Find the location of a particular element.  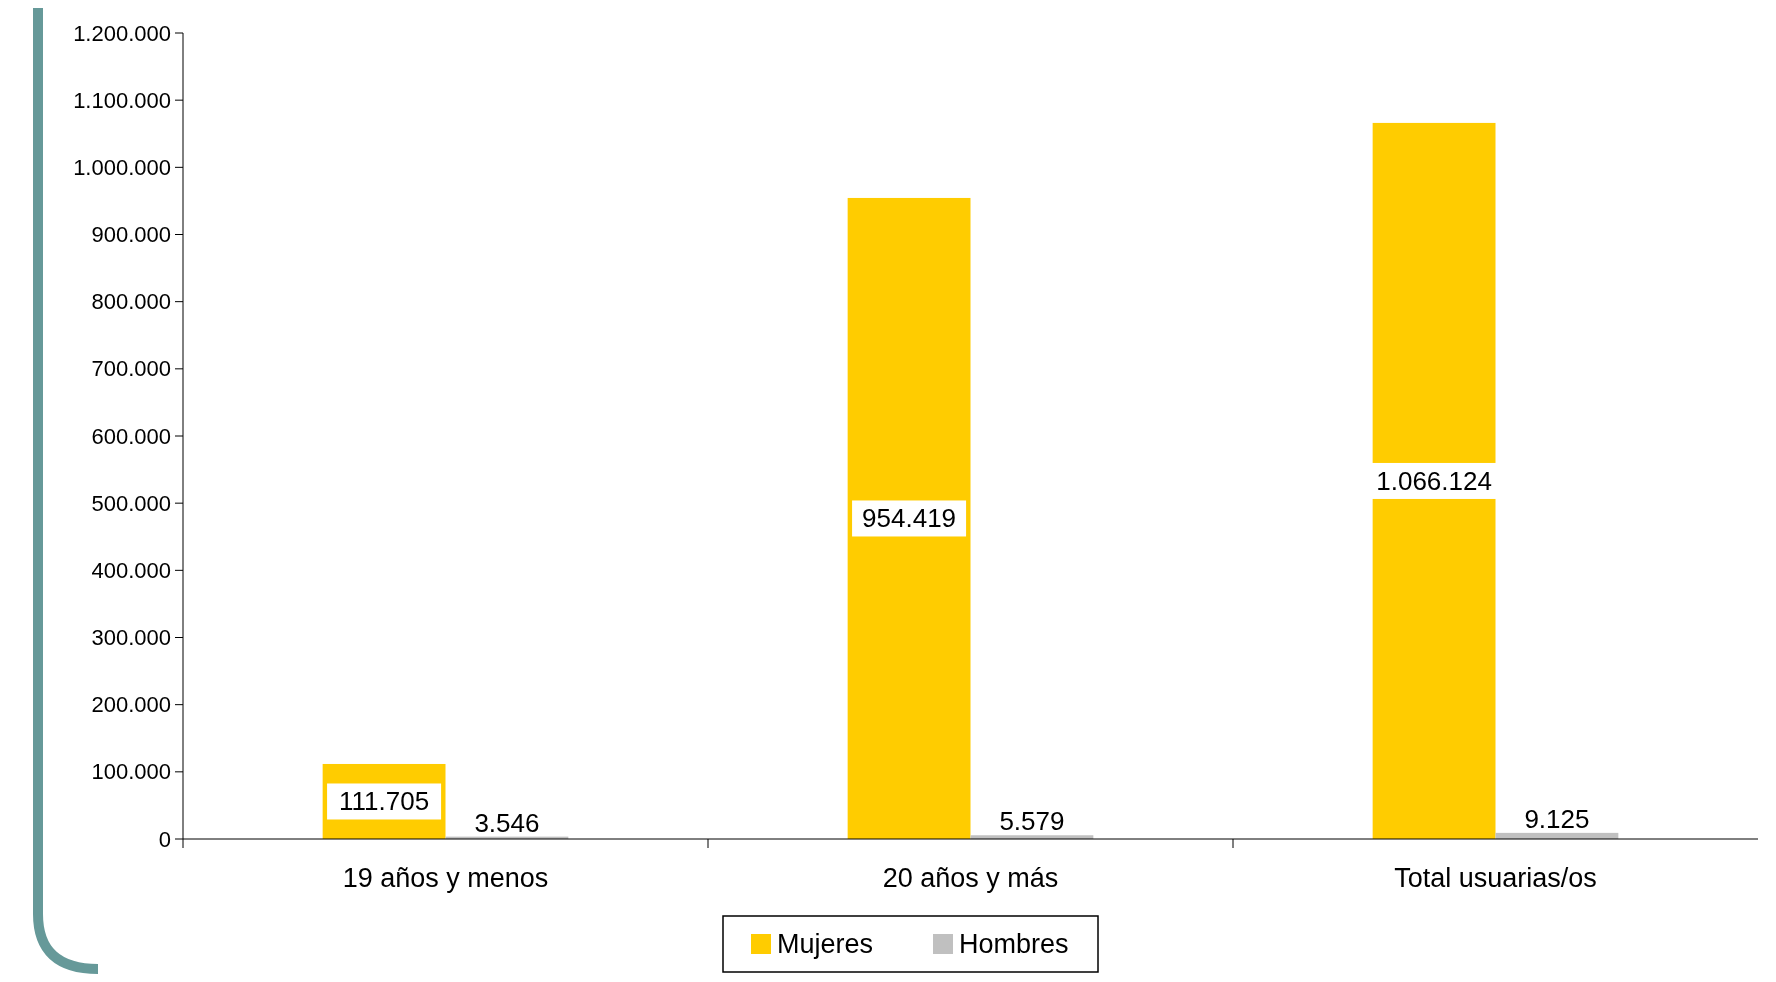

y-tick-label: 900.000 is located at coordinates (131, 234).